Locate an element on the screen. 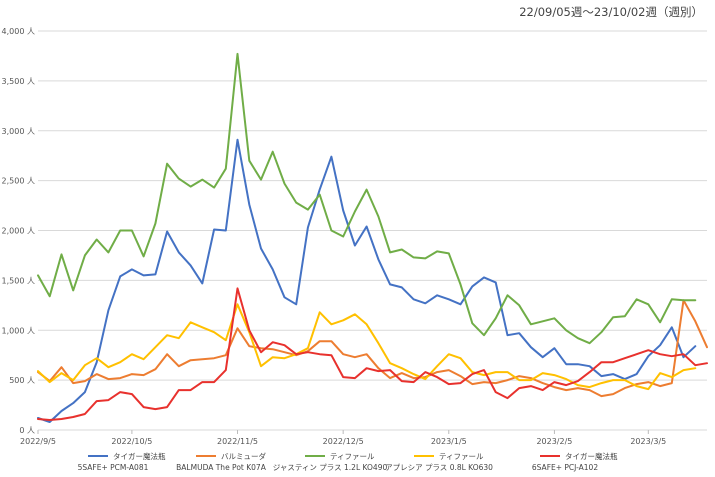  legend-model: ジャスティン プラス 1.2L KO490 is located at coordinates (330, 467).